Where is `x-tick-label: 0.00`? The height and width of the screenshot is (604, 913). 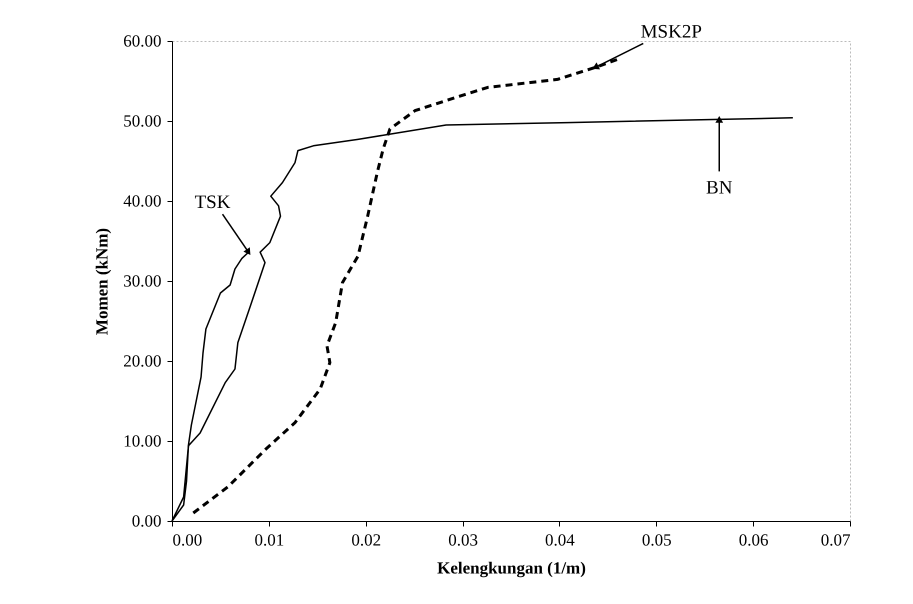 x-tick-label: 0.00 is located at coordinates (187, 540).